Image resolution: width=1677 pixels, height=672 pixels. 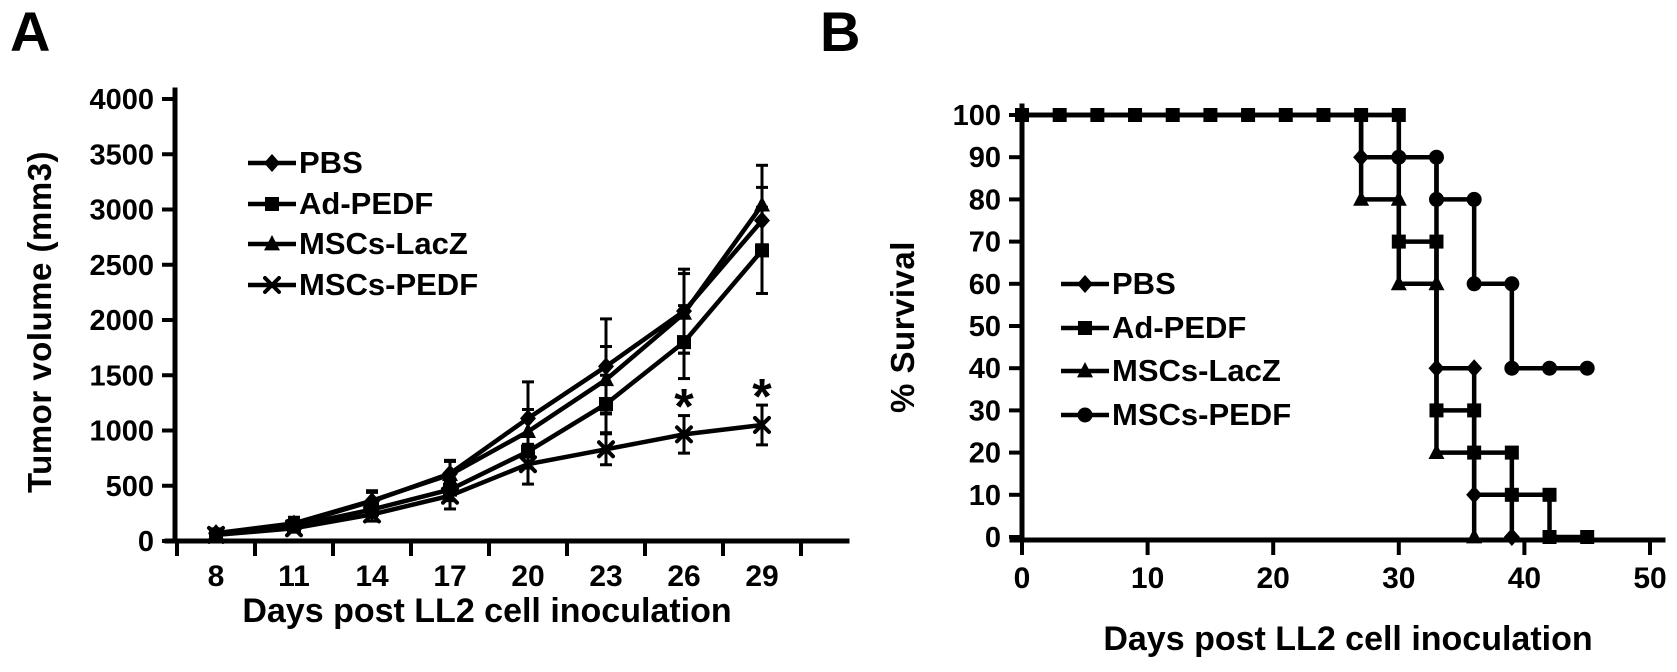 What do you see at coordinates (39, 322) in the screenshot?
I see `panel-a-y-axis-title: Tumor volume (mm3)` at bounding box center [39, 322].